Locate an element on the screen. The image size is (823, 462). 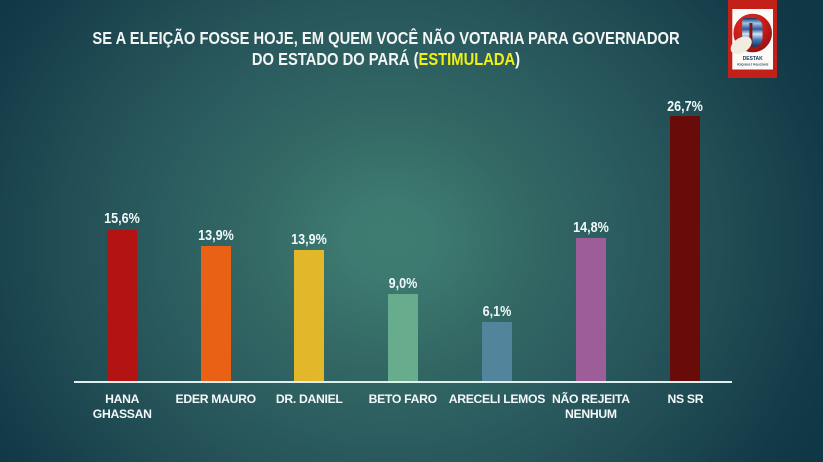
svg-text: PESQUISAS E PUBLICIDADE is located at coordinates (753, 64).